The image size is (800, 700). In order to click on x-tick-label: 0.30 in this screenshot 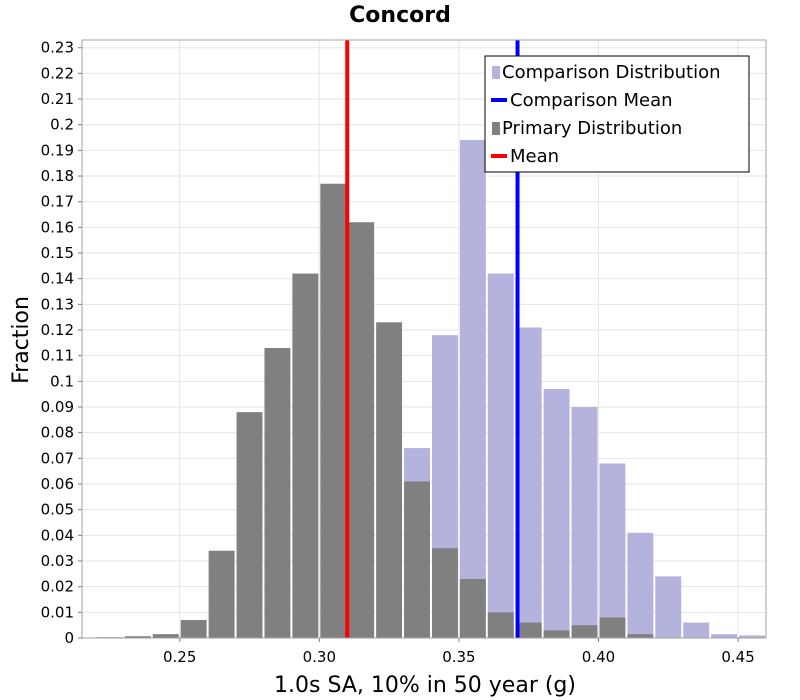, I will do `click(319, 657)`.